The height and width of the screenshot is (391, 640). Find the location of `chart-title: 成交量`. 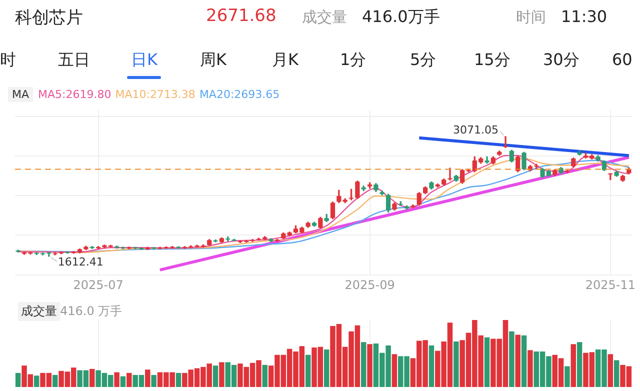

chart-title: 成交量 is located at coordinates (39, 311).